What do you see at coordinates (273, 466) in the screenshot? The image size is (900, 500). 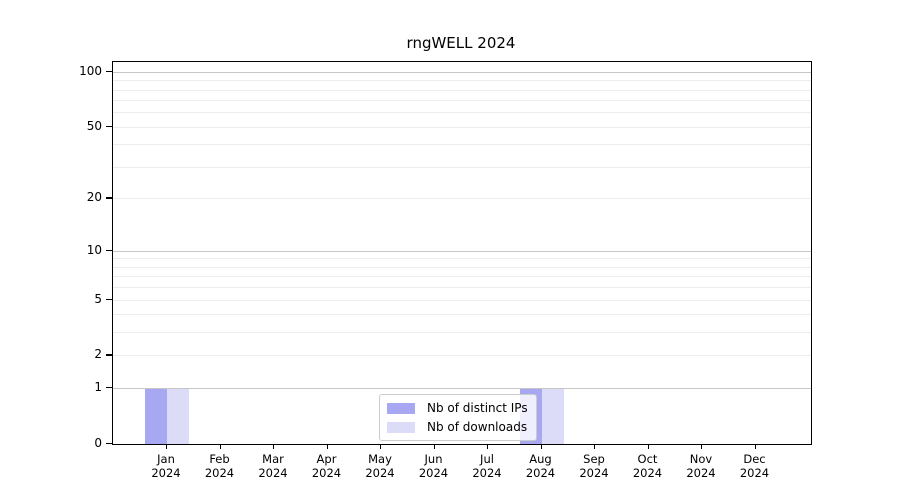 I see `x-axis-tick-label: Mar 2024` at bounding box center [273, 466].